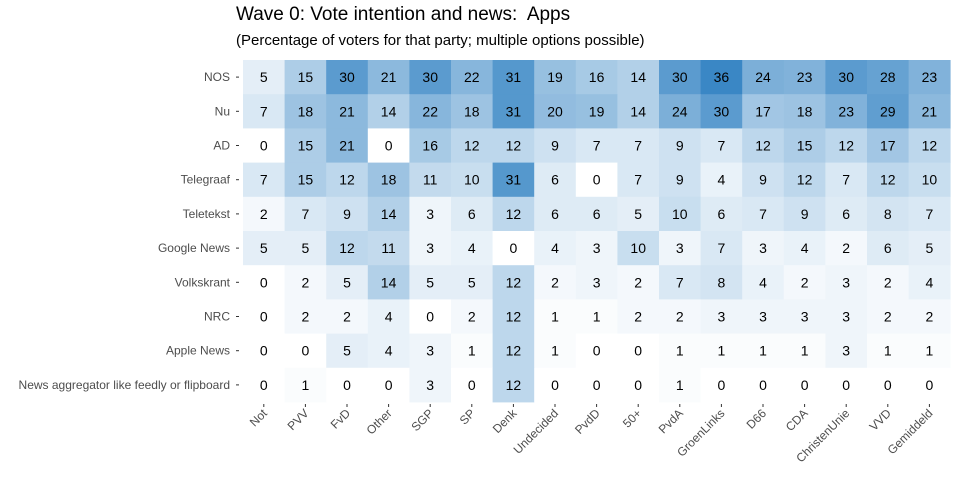 Image resolution: width=960 pixels, height=480 pixels. What do you see at coordinates (206, 180) in the screenshot?
I see `row-label: Telegraaf` at bounding box center [206, 180].